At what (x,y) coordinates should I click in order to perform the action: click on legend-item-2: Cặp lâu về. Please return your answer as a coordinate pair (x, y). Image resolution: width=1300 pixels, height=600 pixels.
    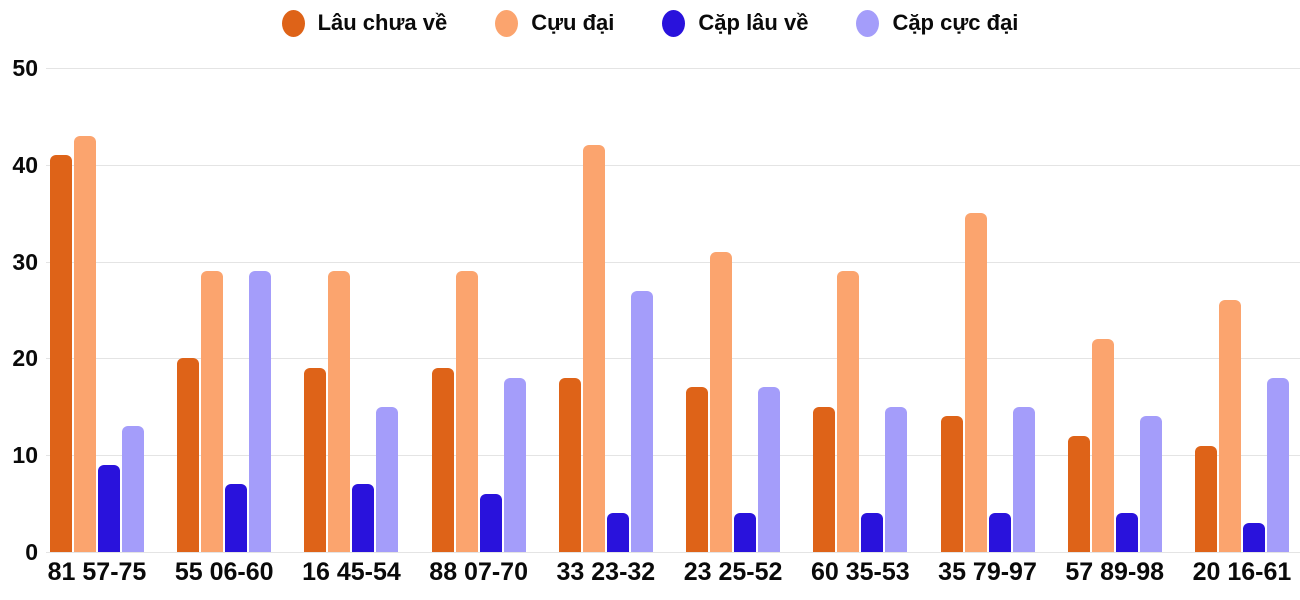
    Looking at the image, I should click on (735, 23).